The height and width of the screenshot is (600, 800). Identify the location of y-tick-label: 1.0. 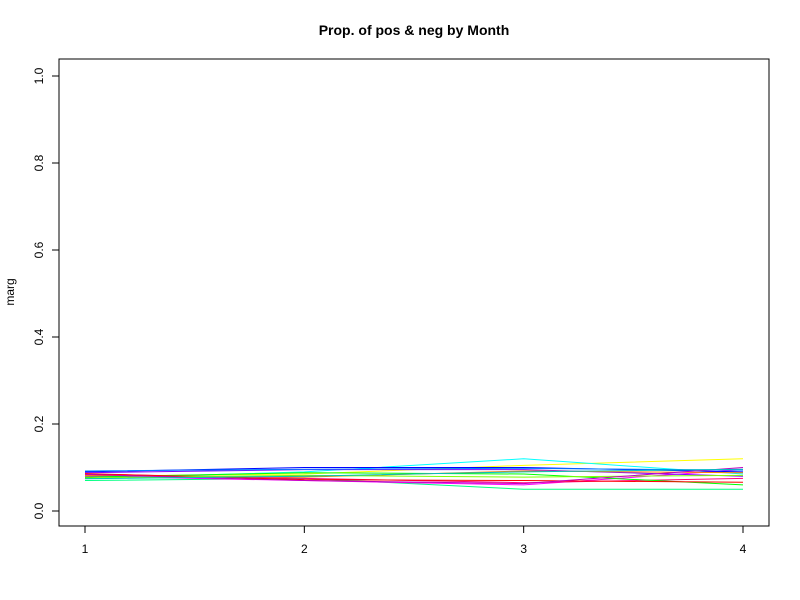
(39, 75).